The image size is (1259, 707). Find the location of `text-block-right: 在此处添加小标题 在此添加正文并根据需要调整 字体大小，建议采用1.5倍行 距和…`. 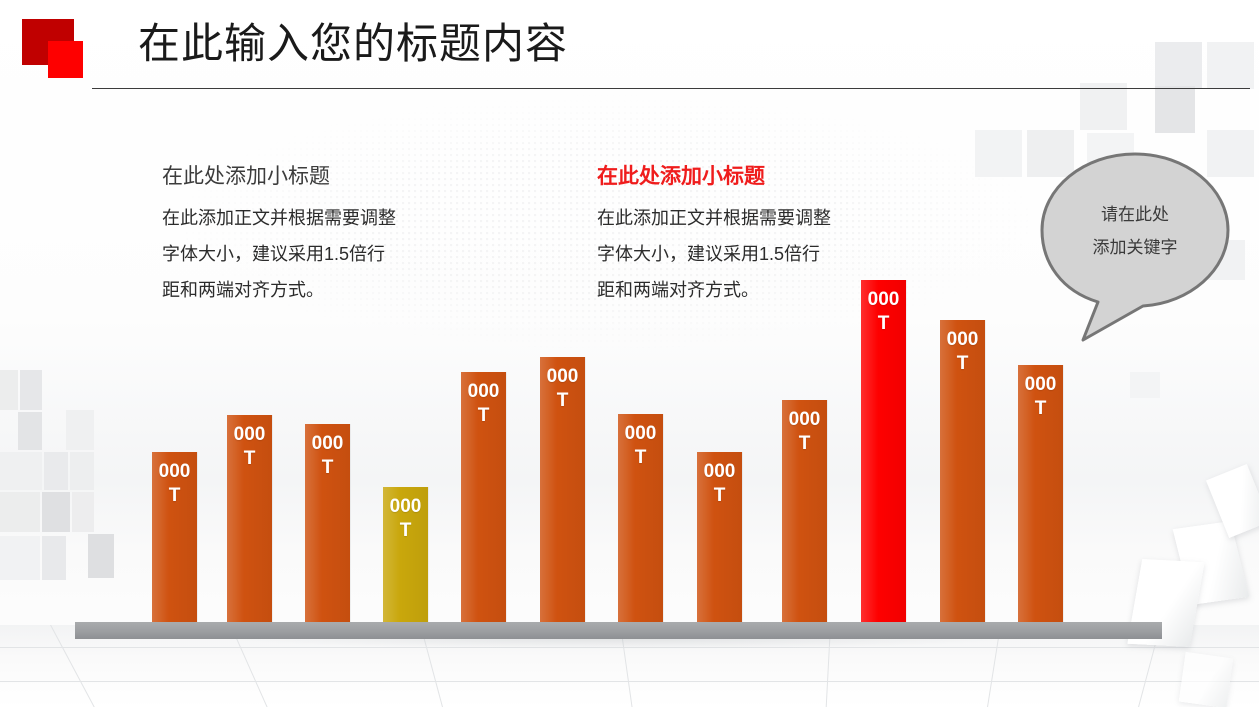

text-block-right: 在此处添加小标题 在此添加正文并根据需要调整 字体大小，建议采用1.5倍行 距和… is located at coordinates (747, 235).